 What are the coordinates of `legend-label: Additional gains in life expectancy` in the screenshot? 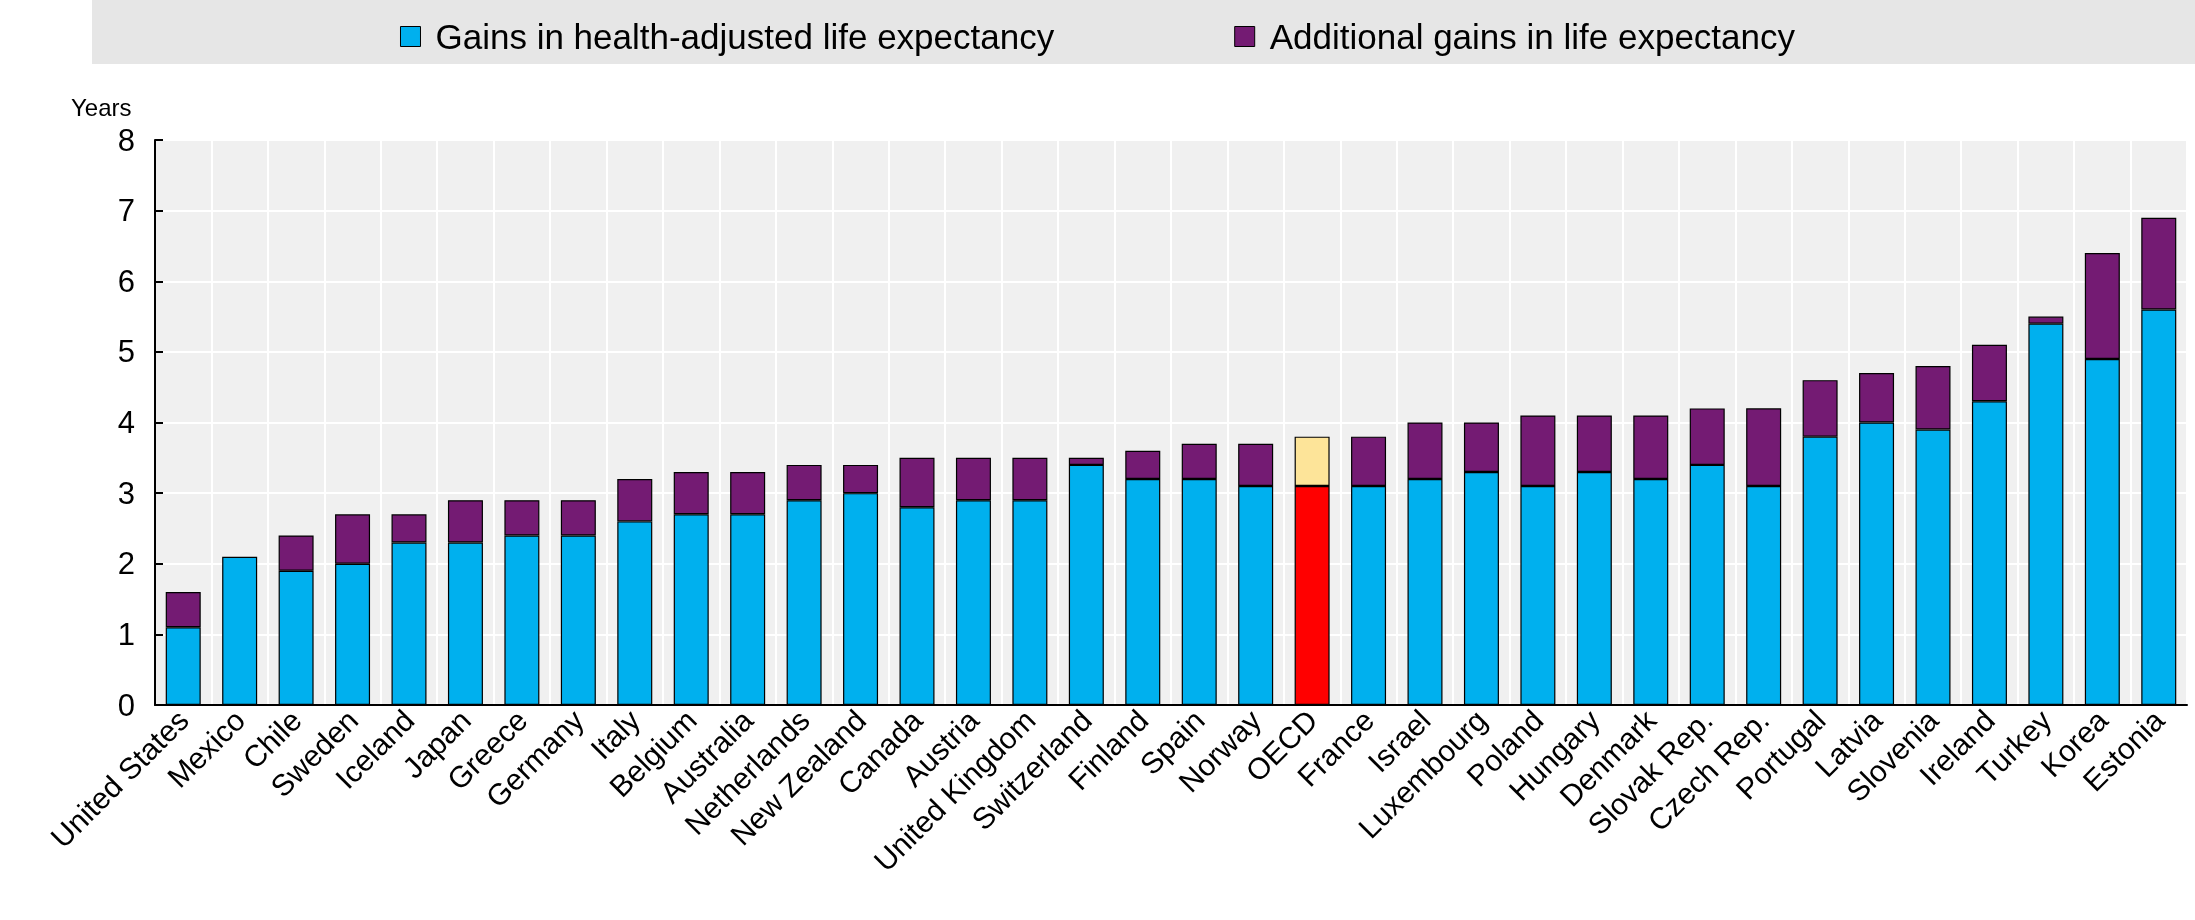 It's located at (1532, 36).